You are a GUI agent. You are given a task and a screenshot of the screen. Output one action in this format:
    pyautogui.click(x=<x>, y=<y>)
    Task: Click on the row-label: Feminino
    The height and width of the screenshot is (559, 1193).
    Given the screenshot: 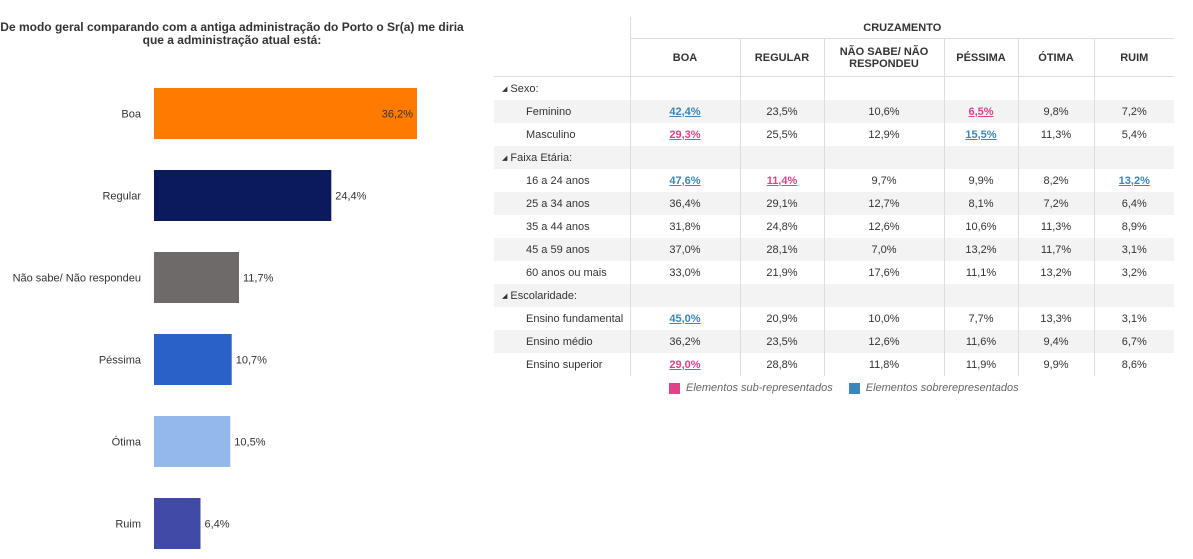 What is the action you would take?
    pyautogui.click(x=562, y=111)
    